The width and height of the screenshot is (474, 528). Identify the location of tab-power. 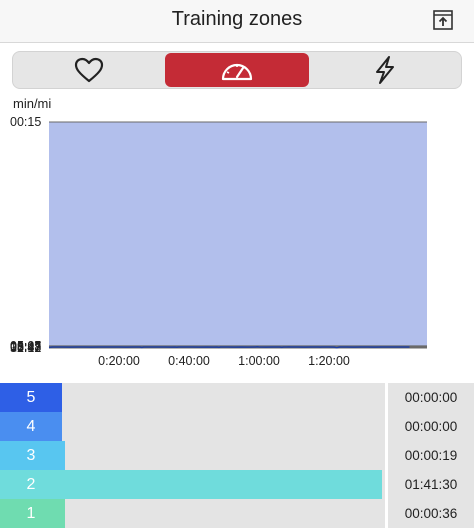
(385, 70).